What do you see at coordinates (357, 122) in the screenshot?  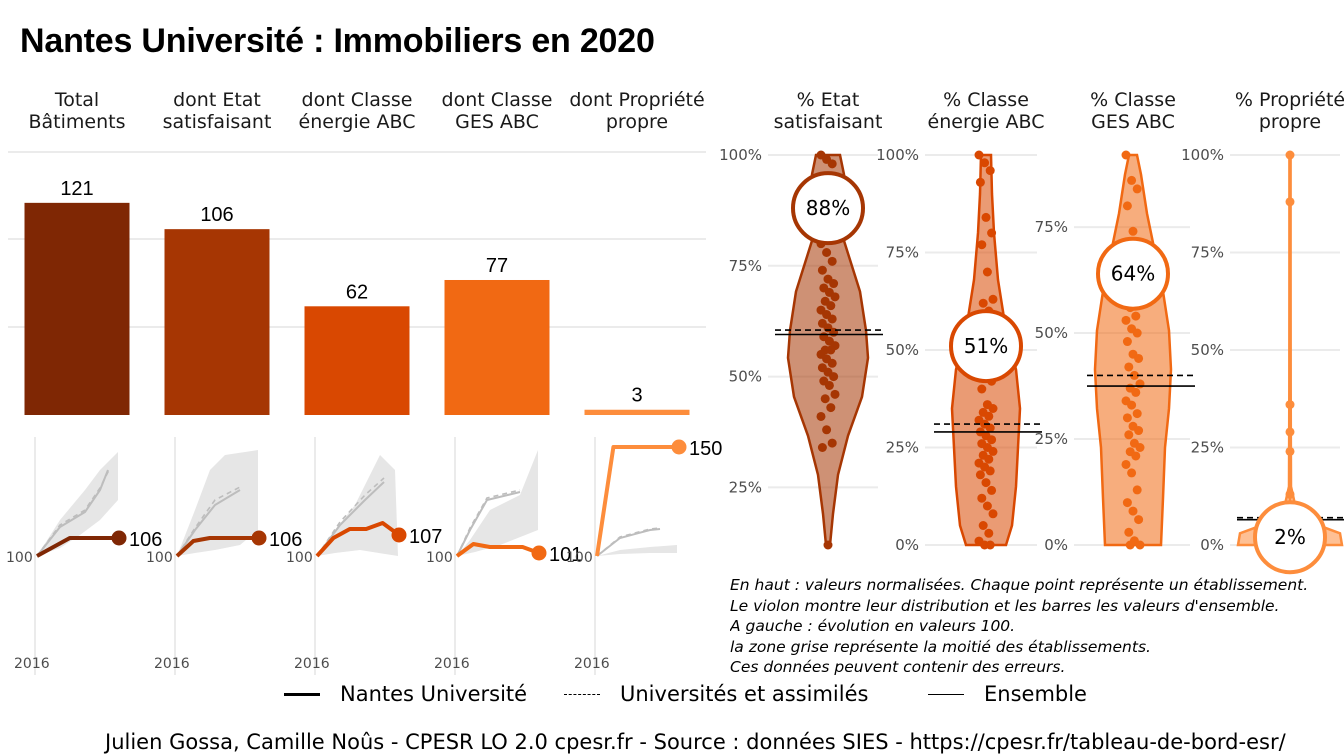 I see `bar-category-label: énergie ABC` at bounding box center [357, 122].